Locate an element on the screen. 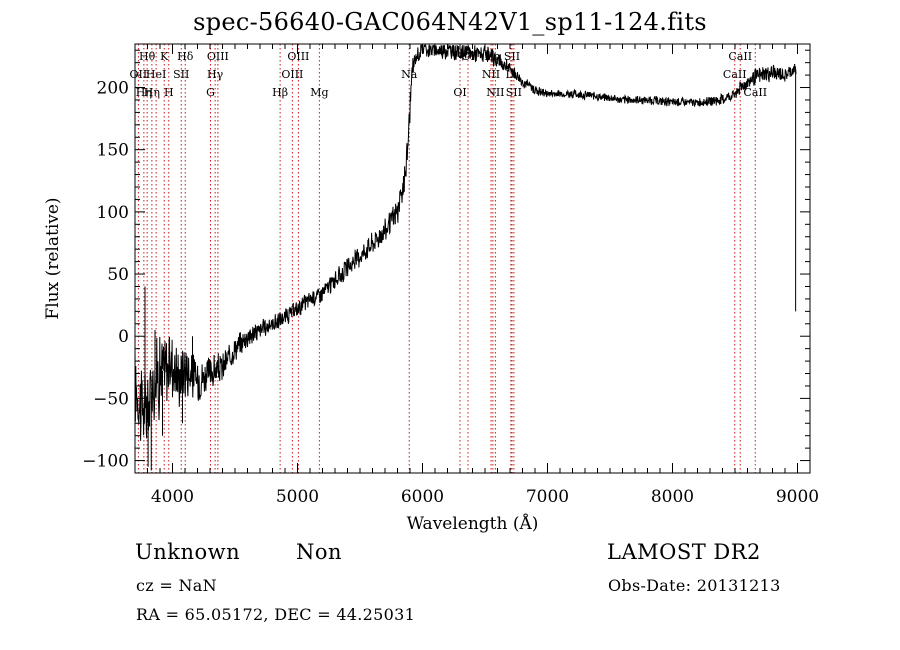 This screenshot has height=650, width=900. coords-label: RA = 65.05172, DEC = 44.25031 is located at coordinates (276, 614).